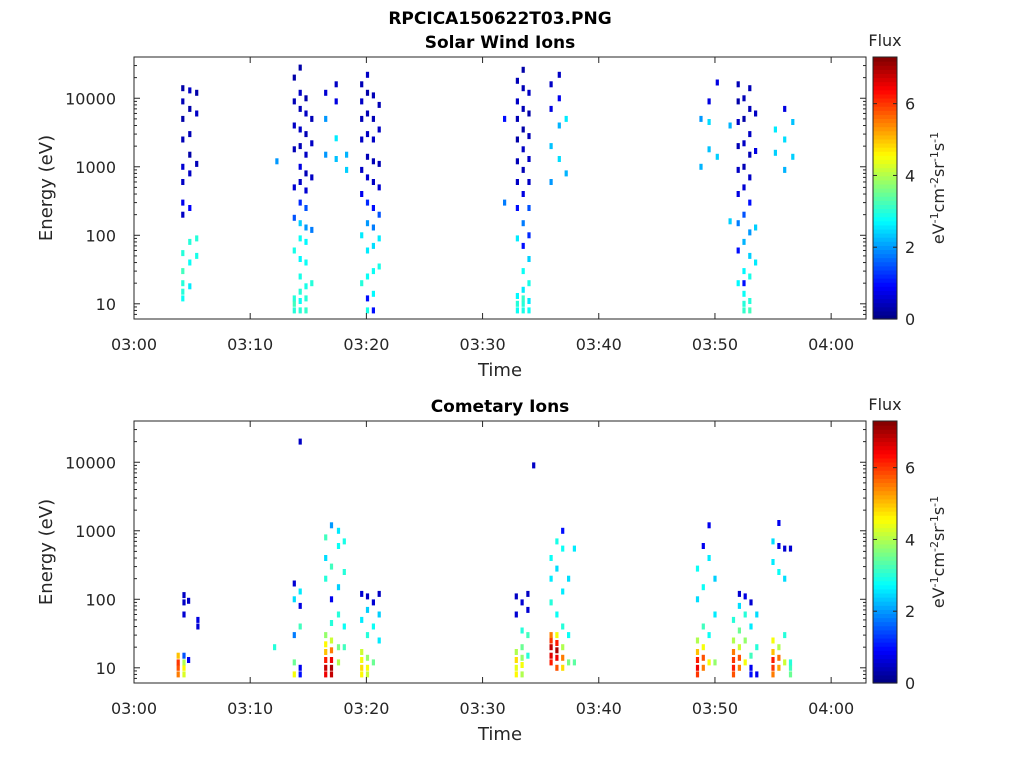 Image resolution: width=1024 pixels, height=768 pixels. I want to click on colorbar-title: Flux, so click(884, 404).